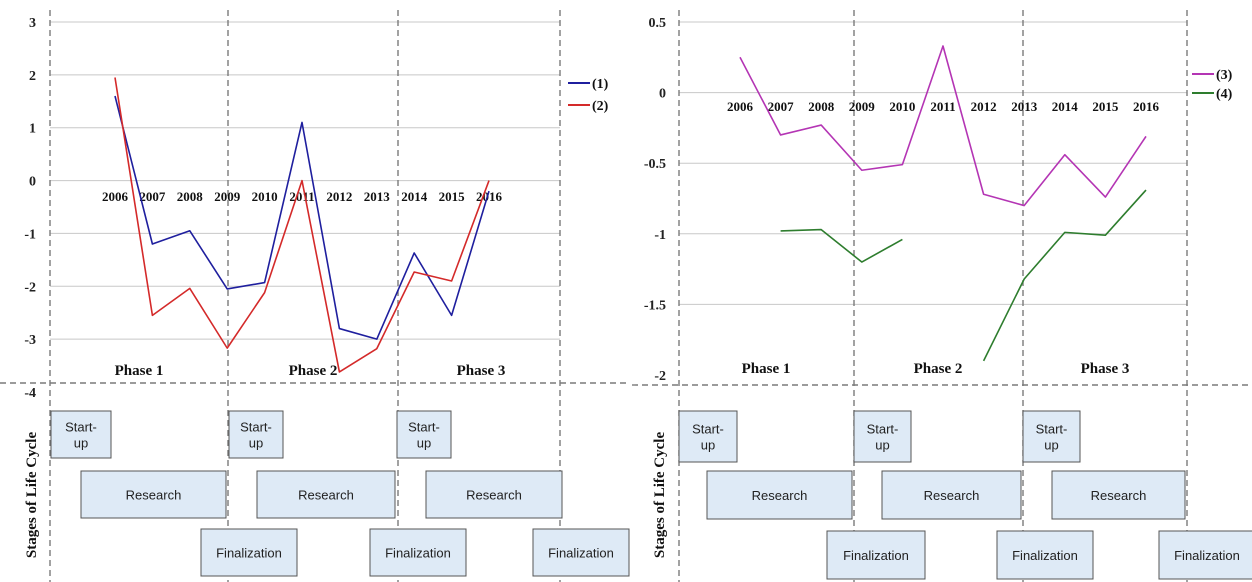  What do you see at coordinates (862, 106) in the screenshot?
I see `x-tick-label: 2009` at bounding box center [862, 106].